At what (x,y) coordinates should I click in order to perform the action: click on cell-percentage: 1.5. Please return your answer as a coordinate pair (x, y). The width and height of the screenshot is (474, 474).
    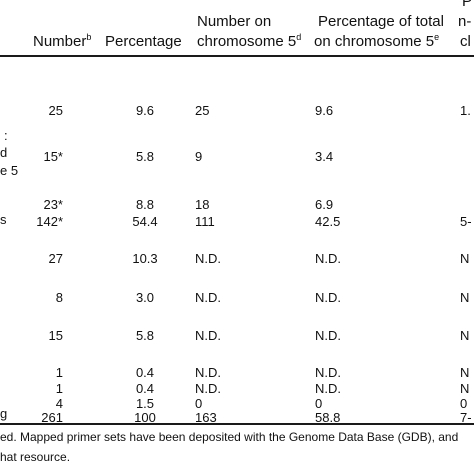
    Looking at the image, I should click on (145, 403).